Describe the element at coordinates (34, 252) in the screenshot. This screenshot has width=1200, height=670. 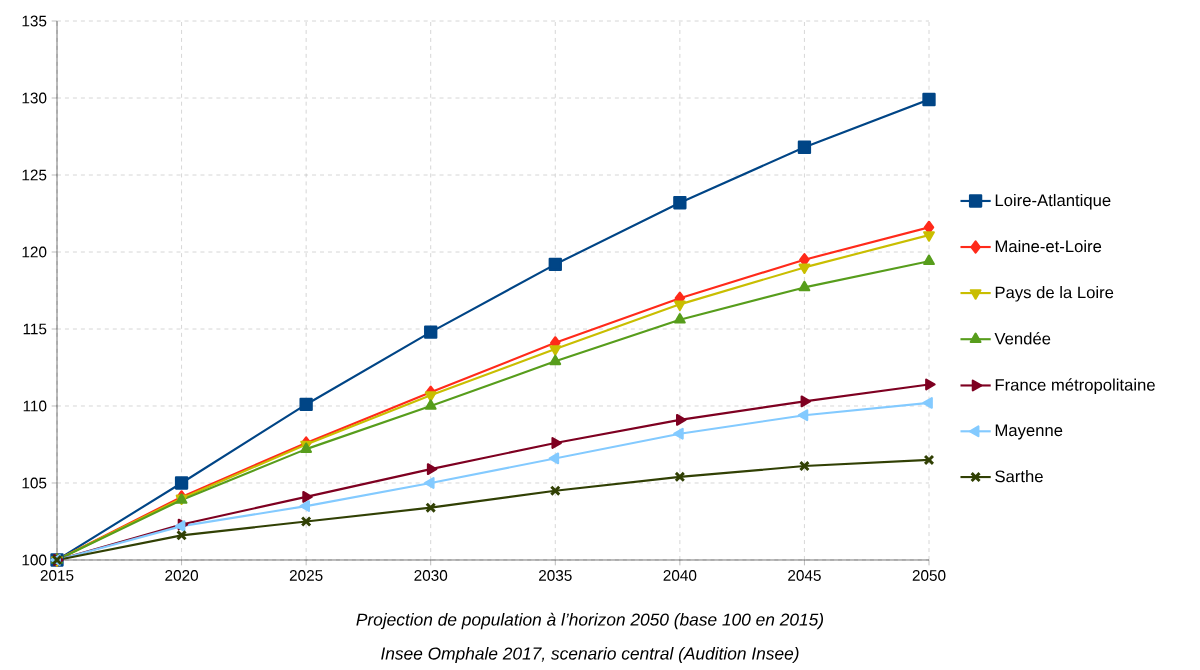
I see `y-tick-label: 120` at that location.